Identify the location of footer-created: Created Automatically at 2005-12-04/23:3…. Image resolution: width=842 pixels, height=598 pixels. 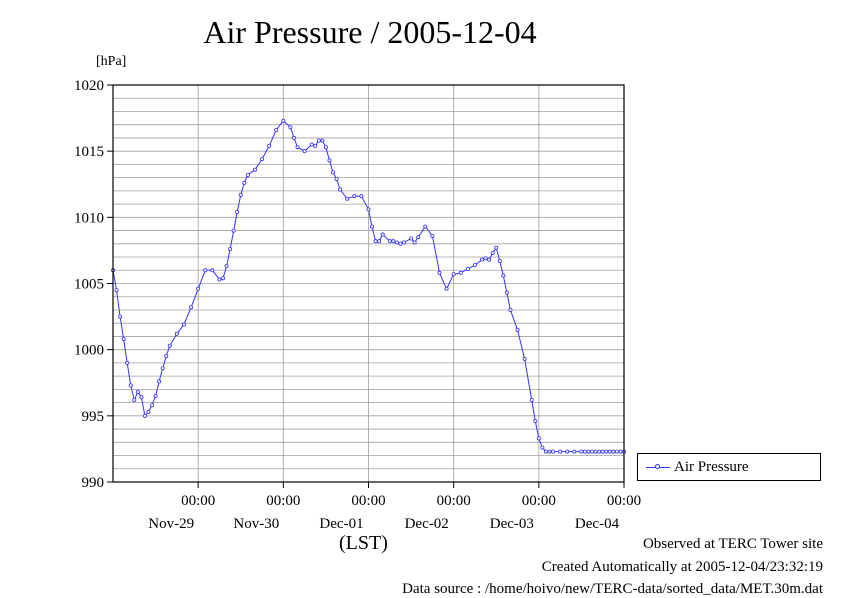
(682, 567).